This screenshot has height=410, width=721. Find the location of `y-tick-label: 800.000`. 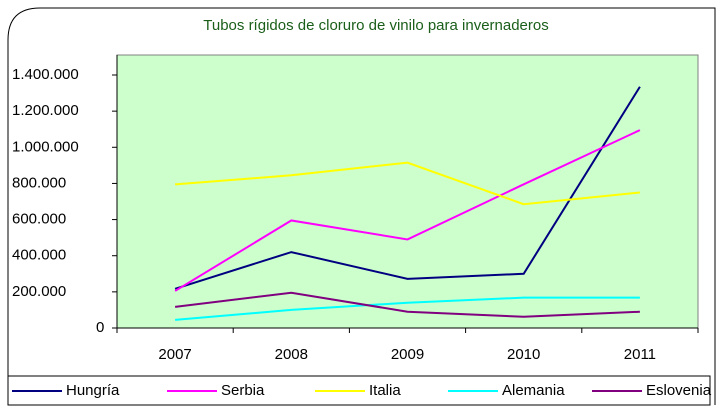

y-tick-label: 800.000 is located at coordinates (39, 182).